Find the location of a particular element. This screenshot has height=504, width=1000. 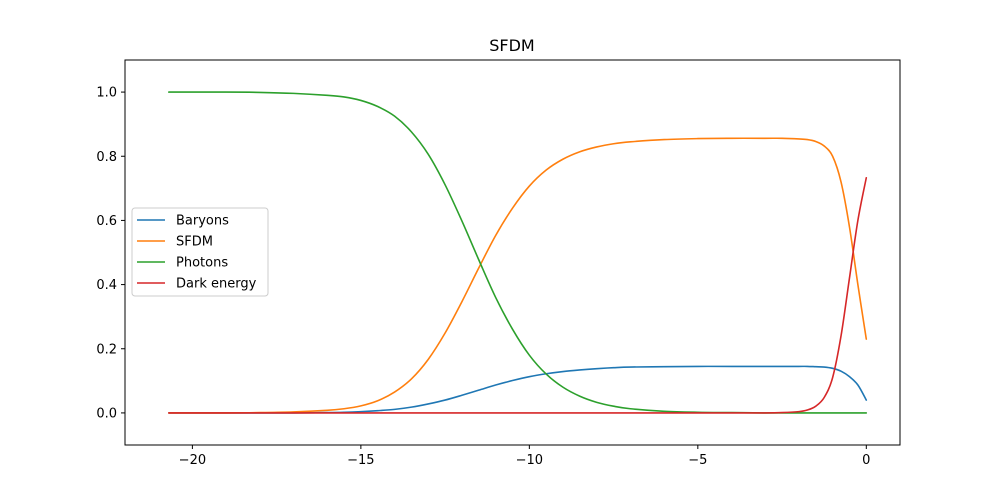

legend: Baryons SFDM Photons Dark energy is located at coordinates (200, 252).